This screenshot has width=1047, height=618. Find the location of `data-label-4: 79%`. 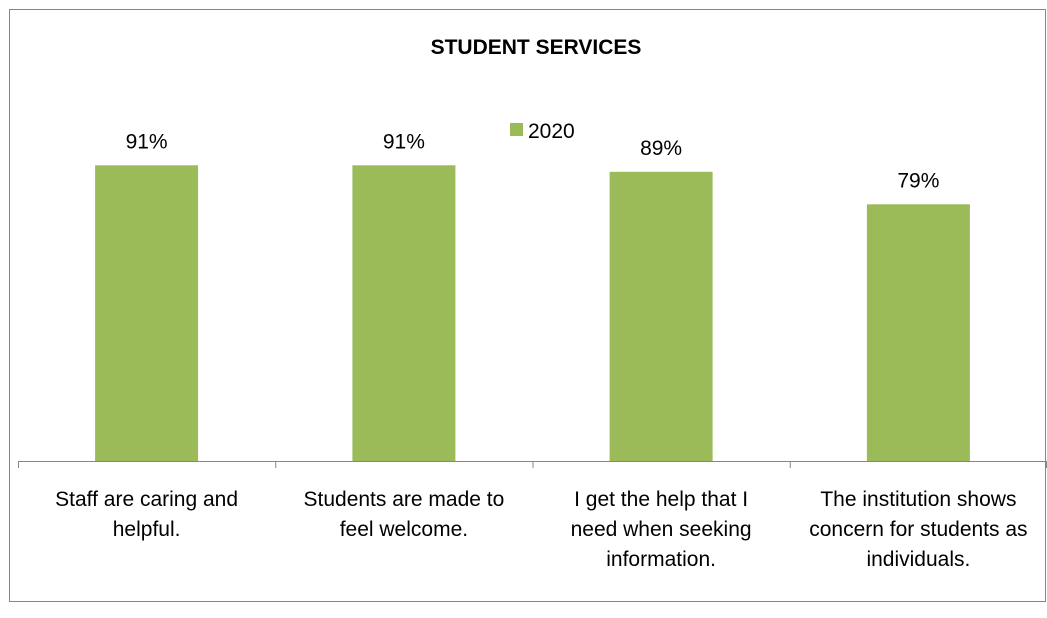

data-label-4: 79% is located at coordinates (918, 180).